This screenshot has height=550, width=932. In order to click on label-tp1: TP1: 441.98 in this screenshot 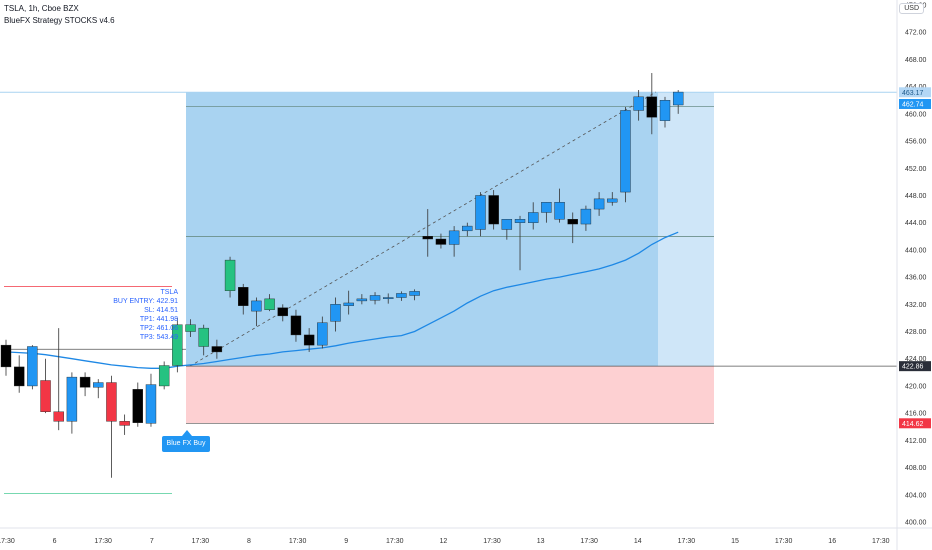, I will do `click(158, 319)`.